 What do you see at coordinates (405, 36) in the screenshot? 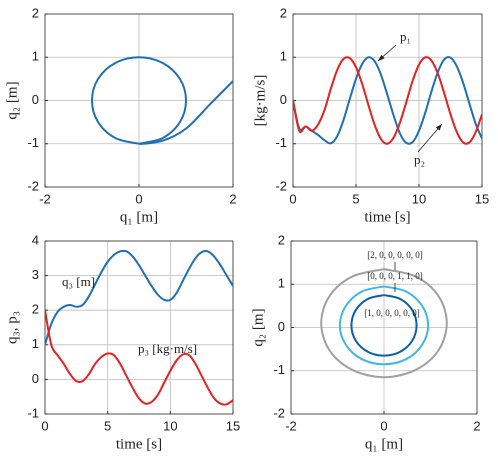
I see `series-label: p₁` at bounding box center [405, 36].